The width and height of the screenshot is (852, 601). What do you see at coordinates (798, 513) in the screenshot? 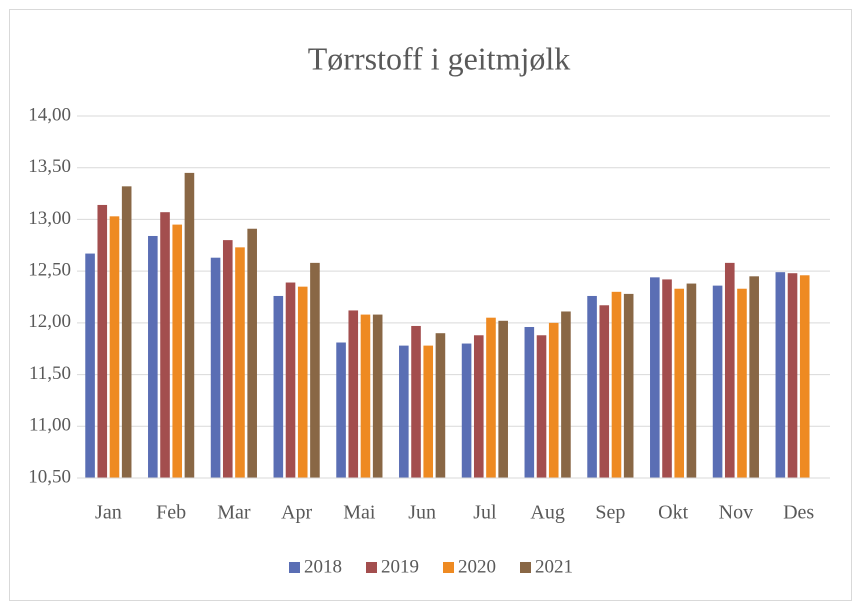
I see `x-tick-label: Des` at bounding box center [798, 513].